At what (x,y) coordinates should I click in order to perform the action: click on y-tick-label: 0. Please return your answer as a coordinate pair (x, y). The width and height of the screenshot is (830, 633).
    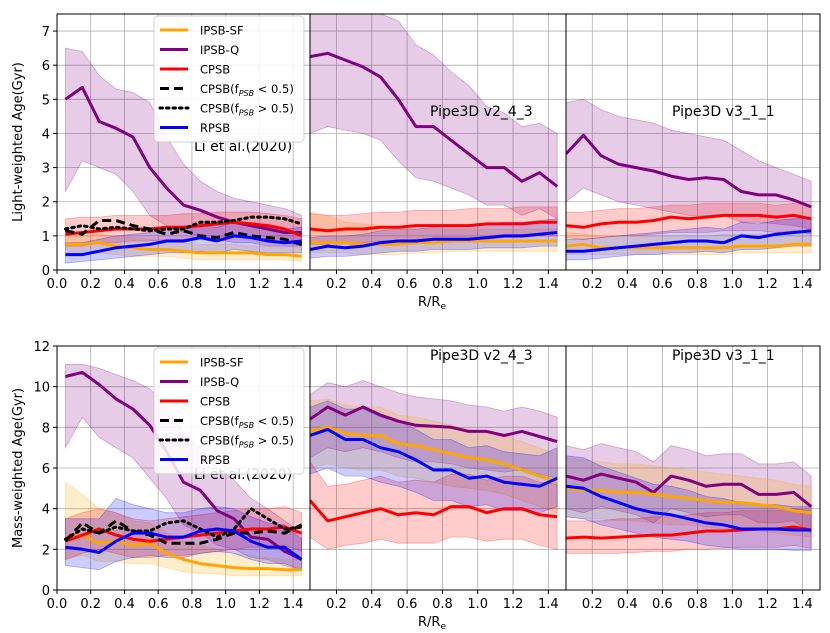
    Looking at the image, I should click on (46, 271).